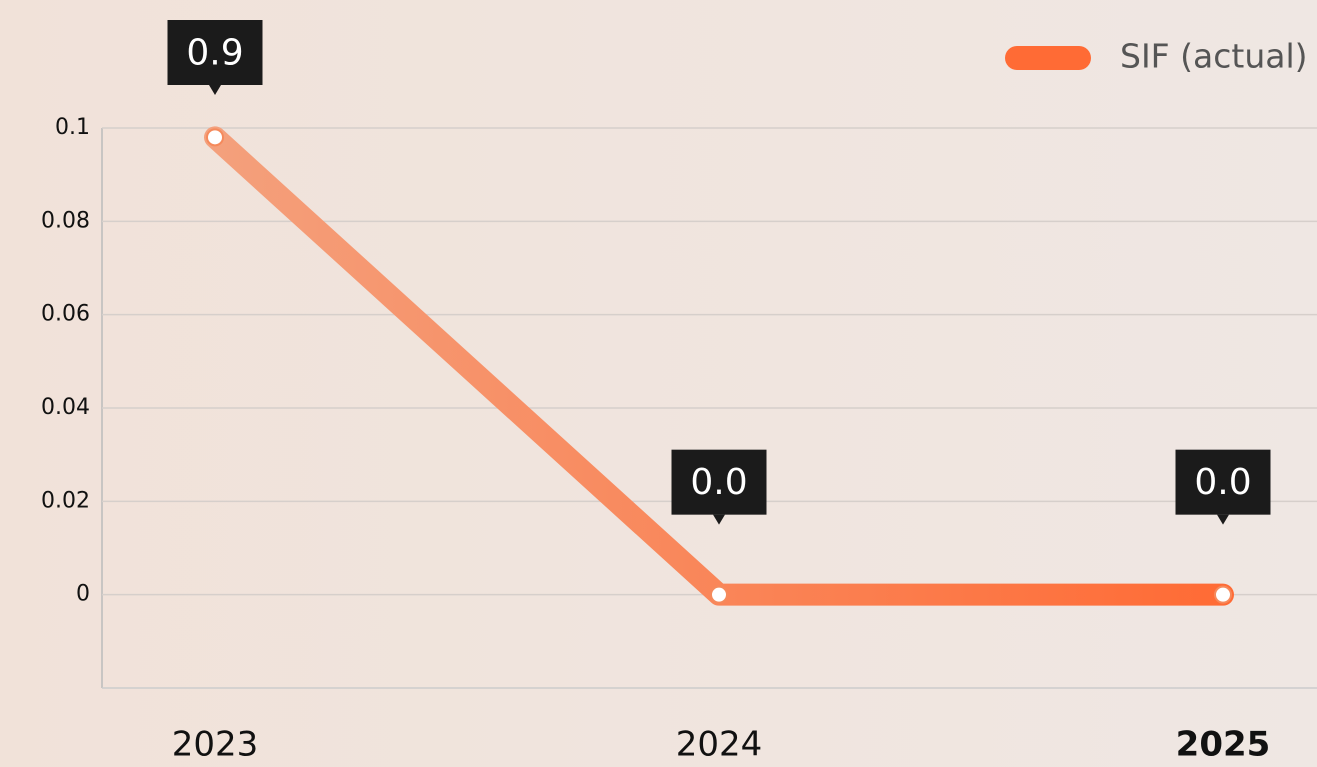 The width and height of the screenshot is (1317, 767). I want to click on y-tick-label: 0.02, so click(65, 500).